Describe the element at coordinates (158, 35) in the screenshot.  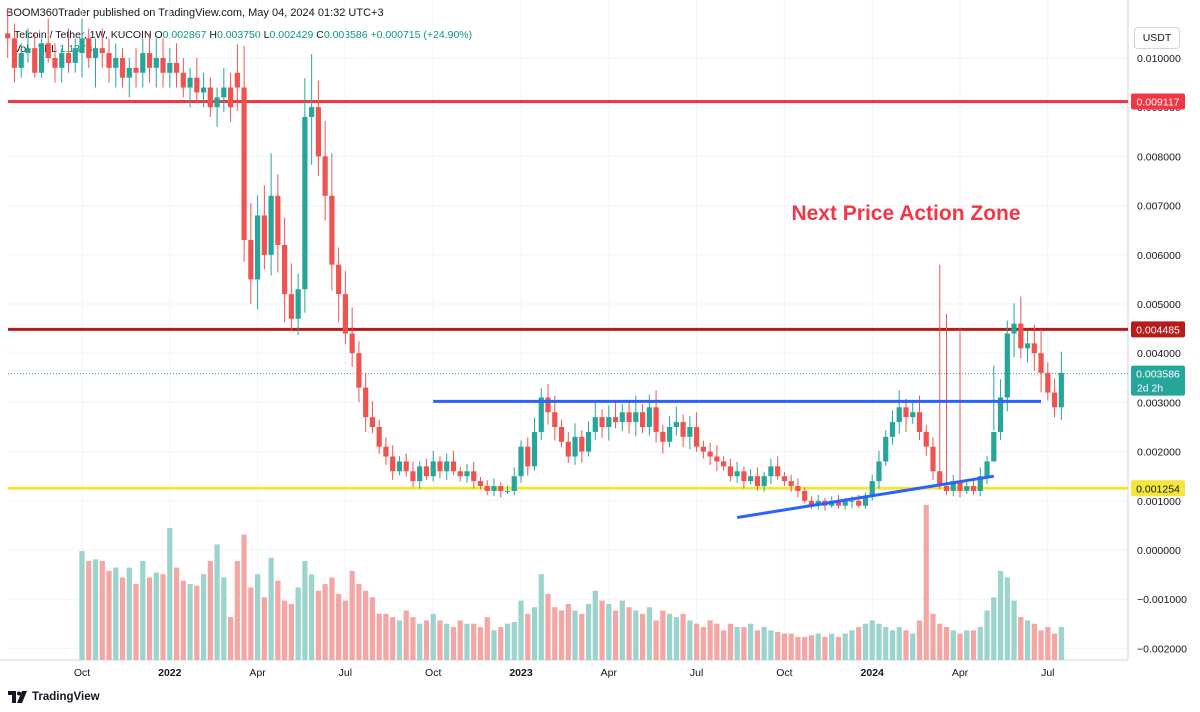
I see `open-label: O` at that location.